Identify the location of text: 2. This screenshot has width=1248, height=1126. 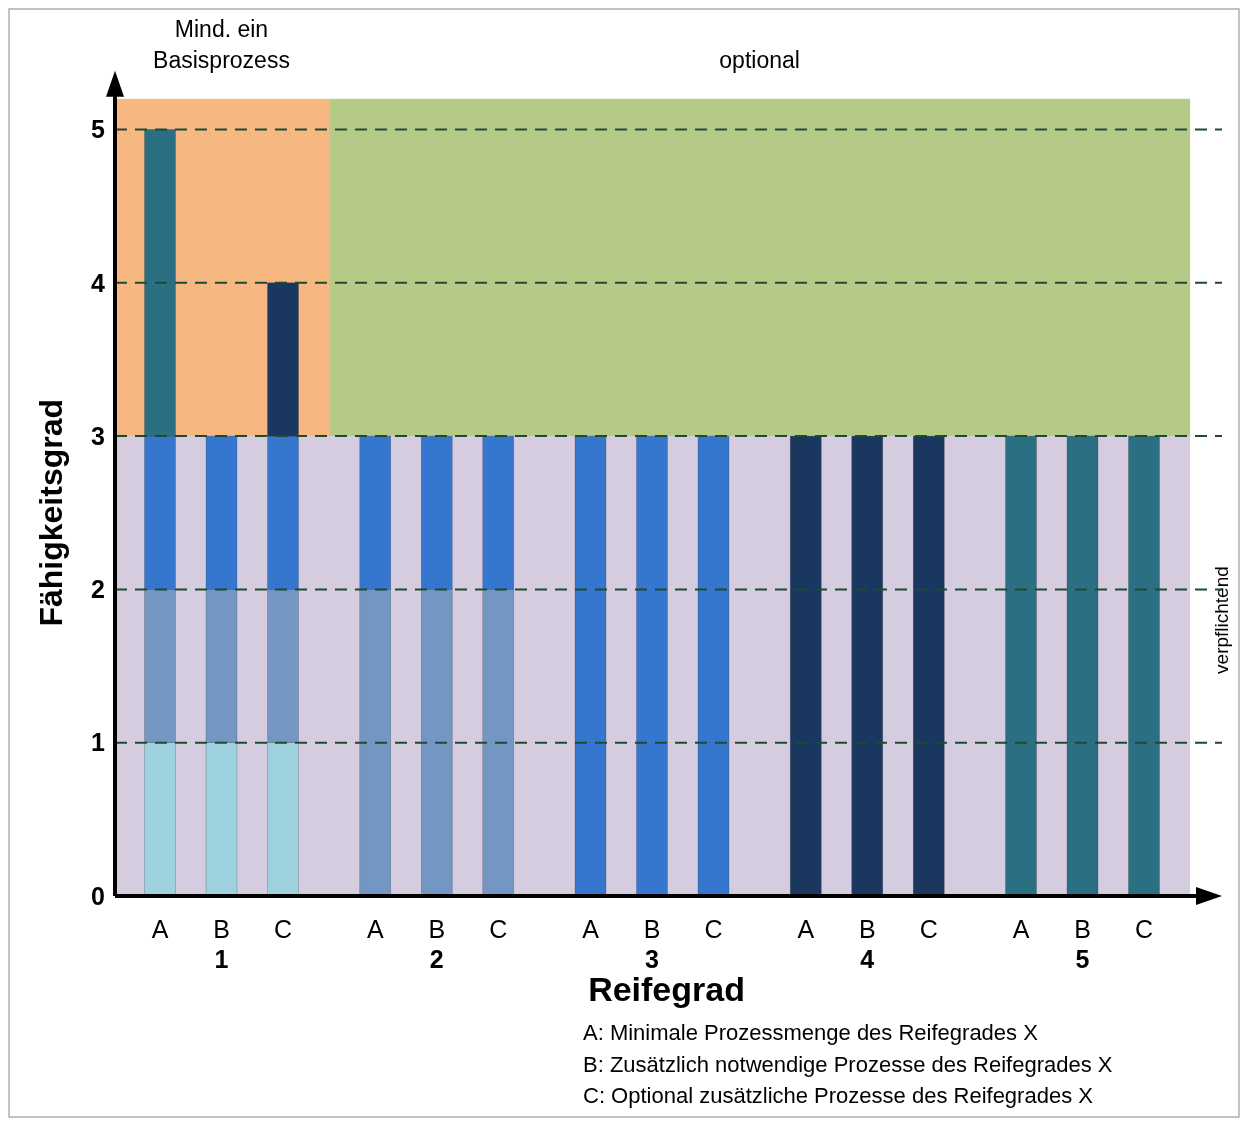
(436, 959).